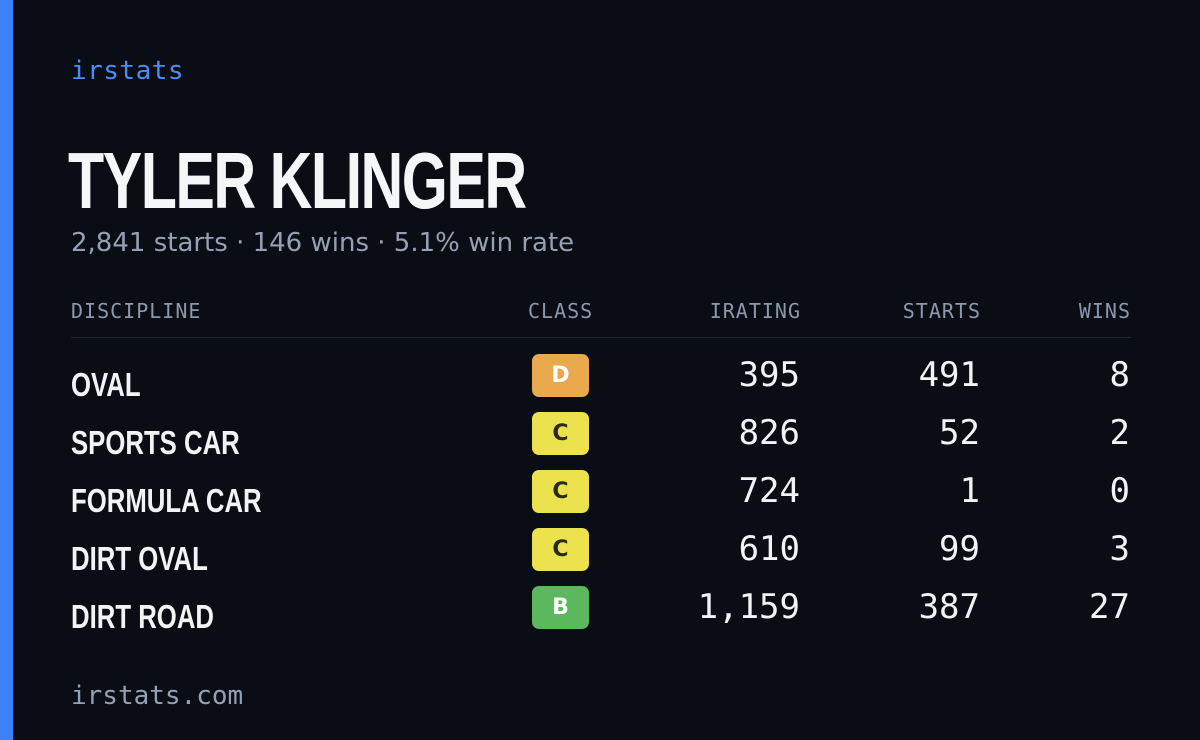 The height and width of the screenshot is (740, 1200). I want to click on discipline-name: SPORTS CAR, so click(155, 442).